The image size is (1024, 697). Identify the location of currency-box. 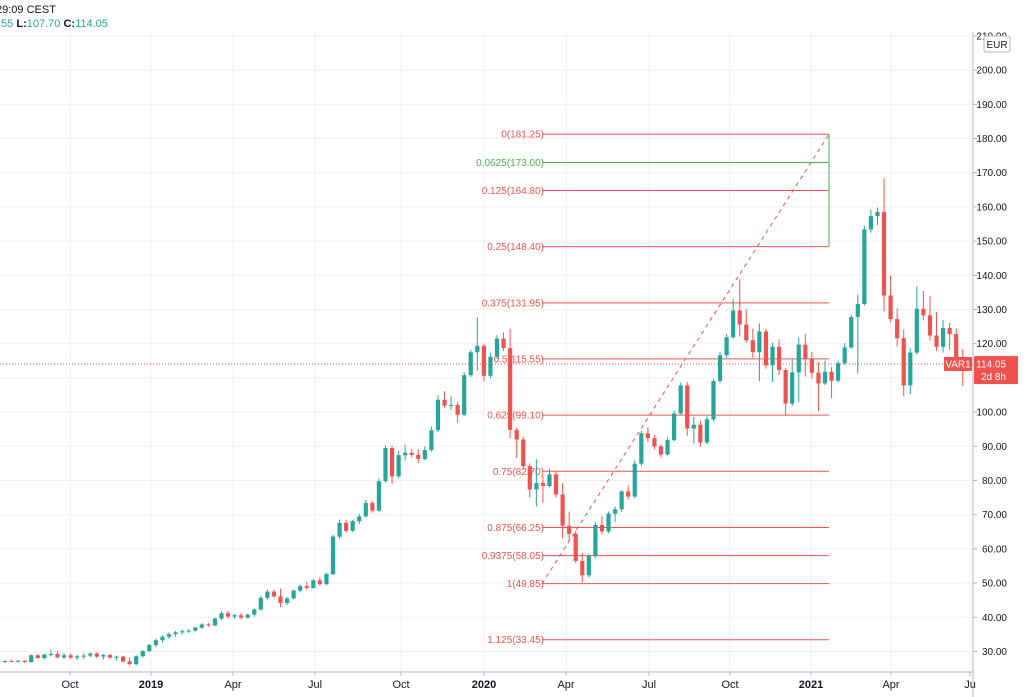
(997, 44).